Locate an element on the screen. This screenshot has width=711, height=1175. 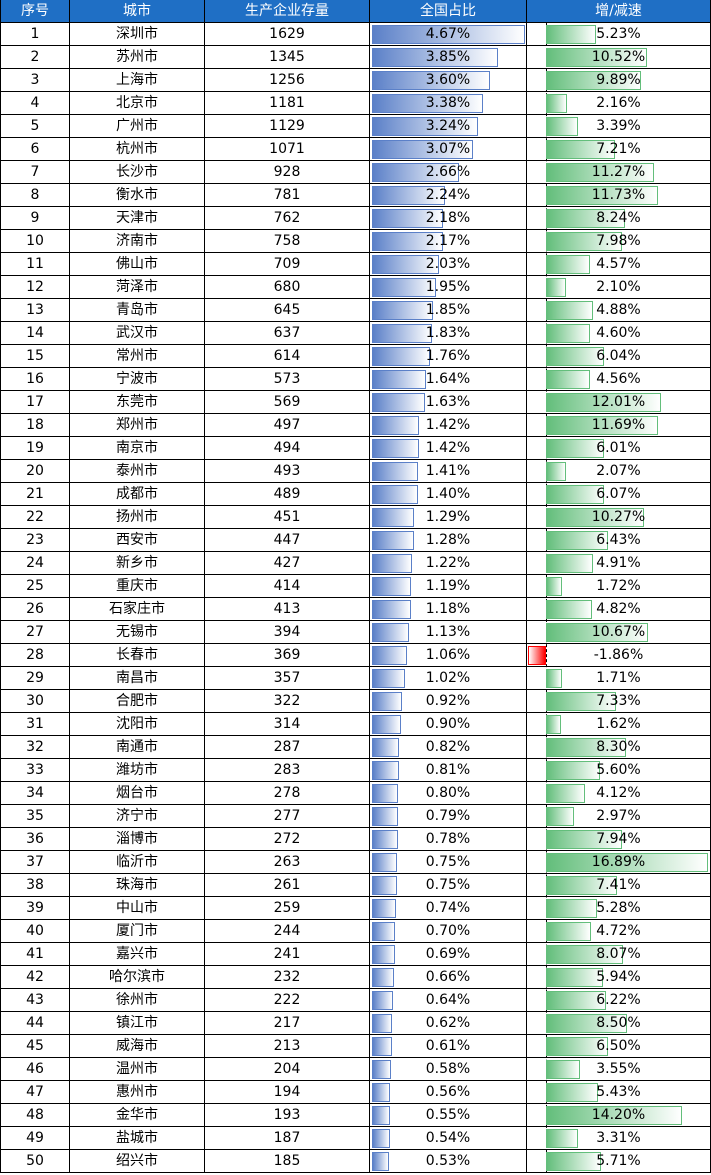
rank-text: 42 is located at coordinates (35, 977).